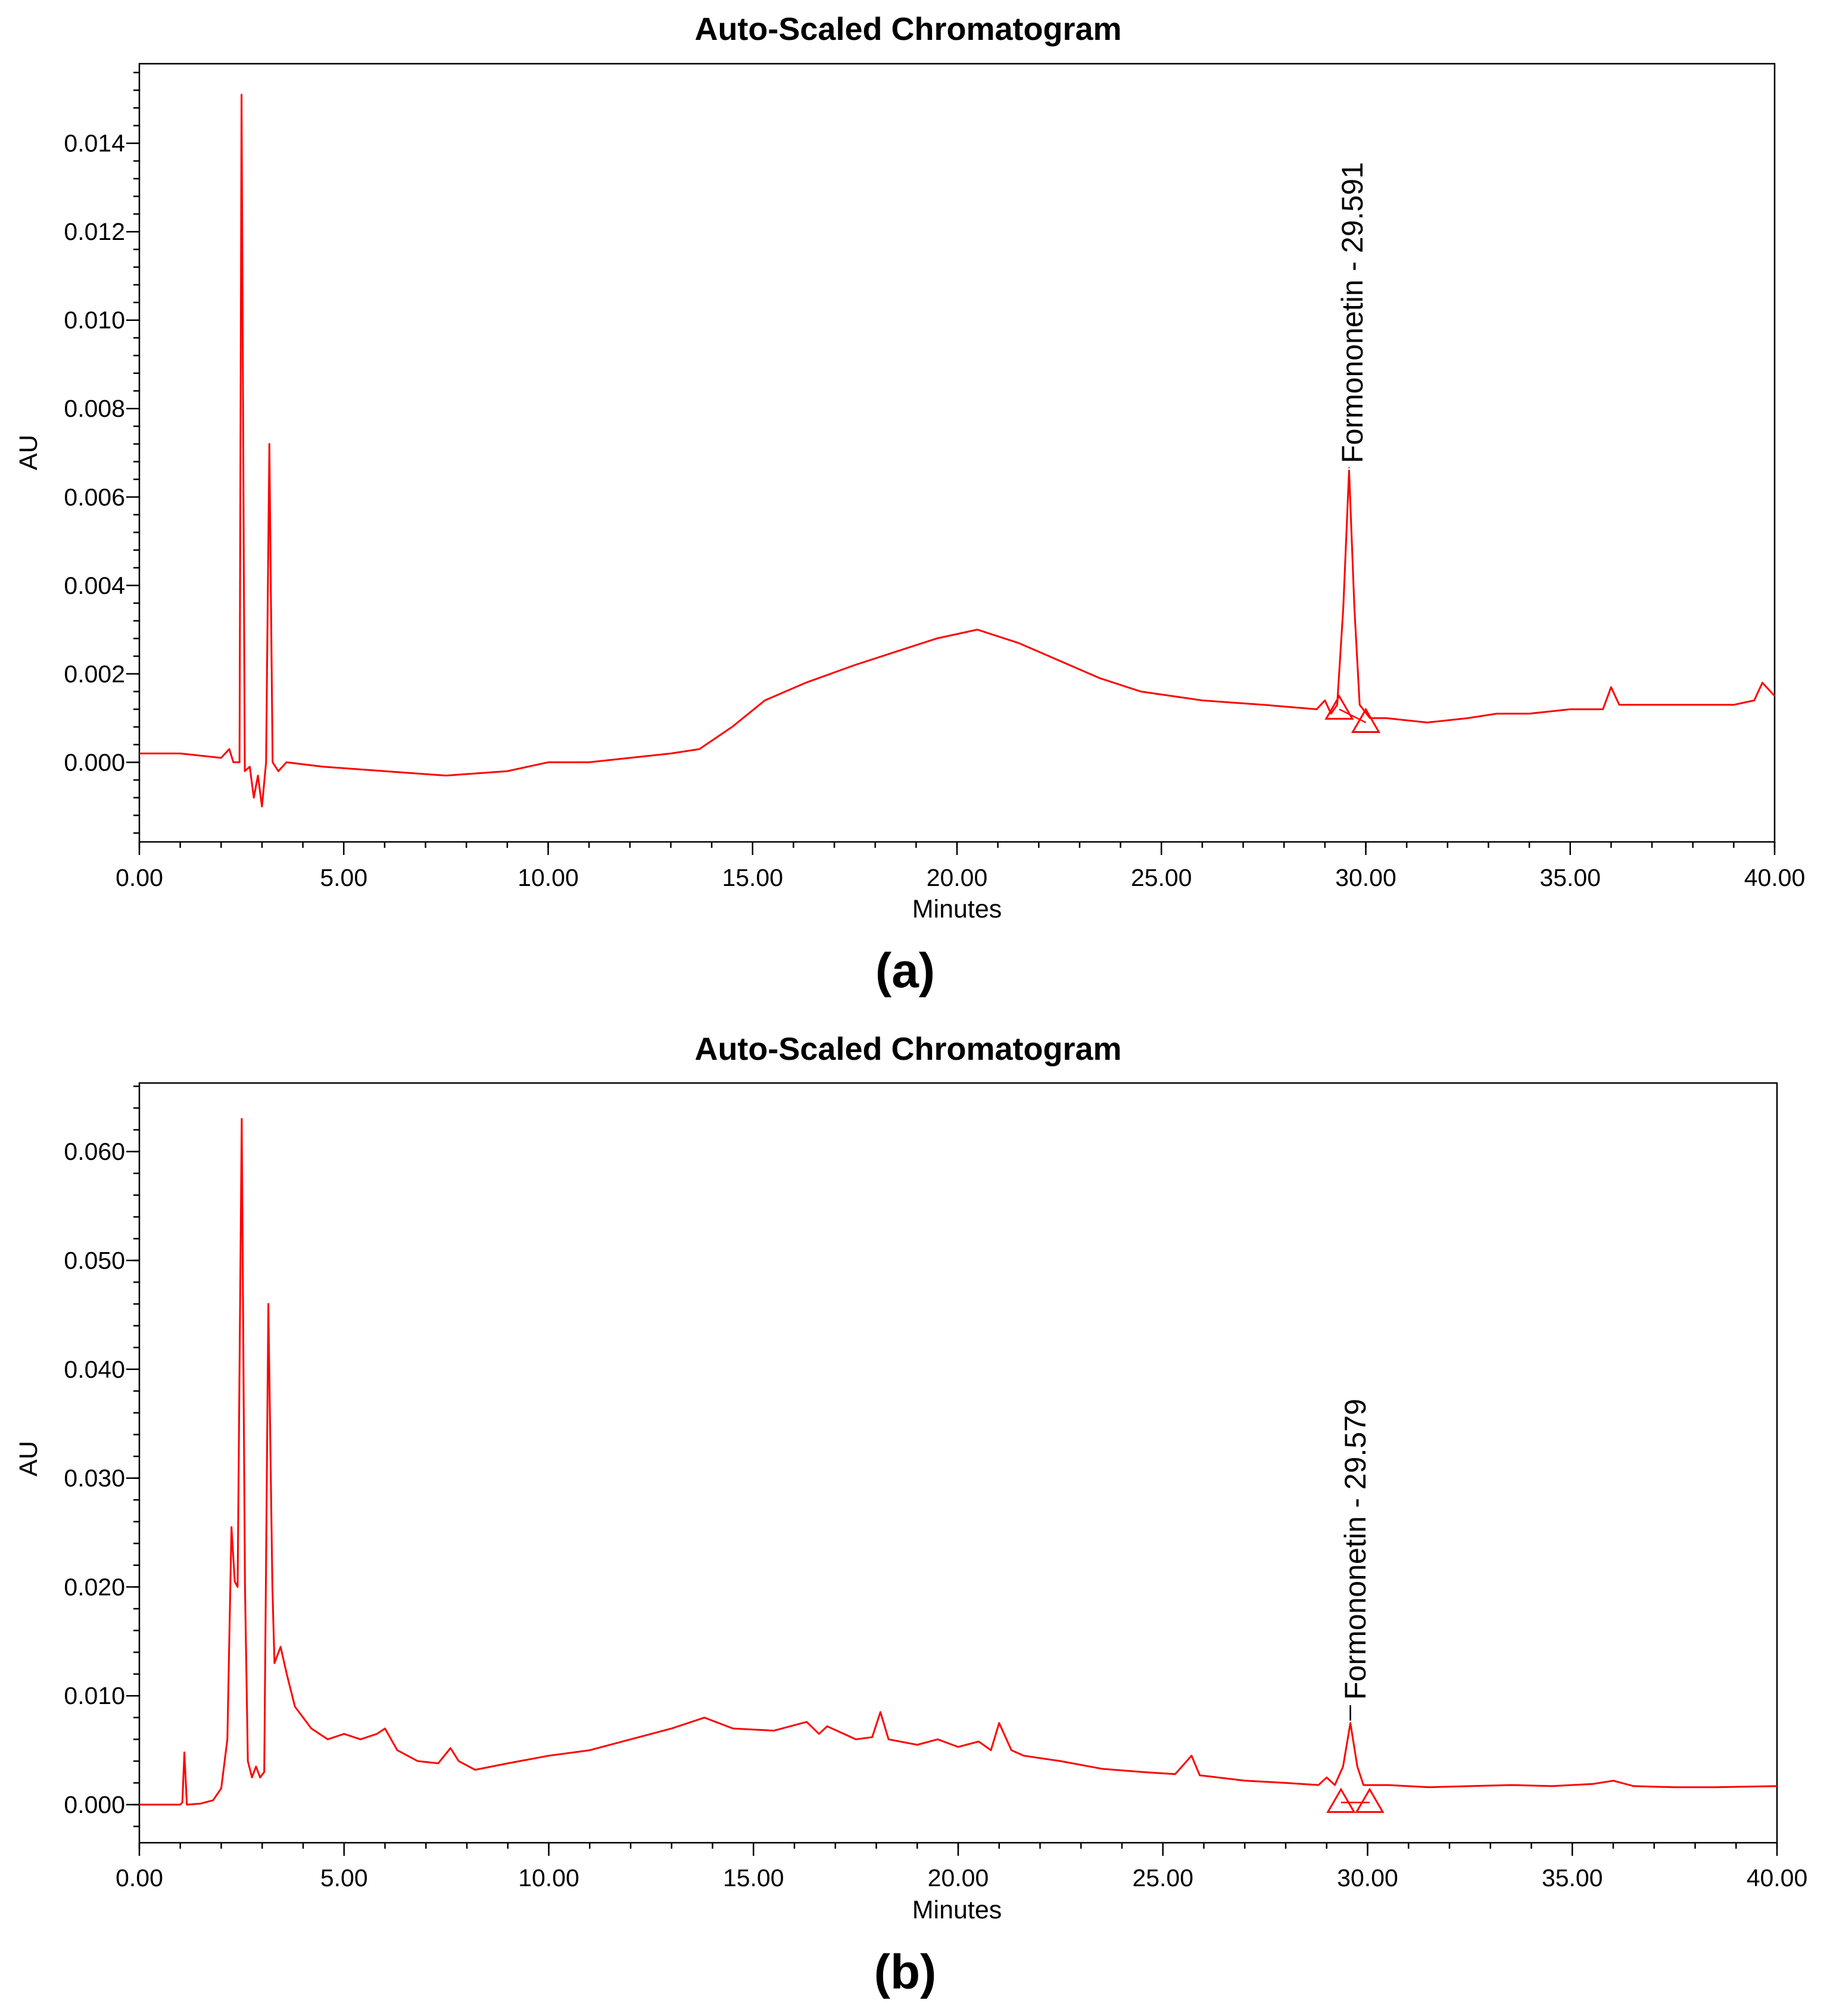 This screenshot has width=1830, height=2016. Describe the element at coordinates (102, 1456) in the screenshot. I see `y-axis: 0.000 0.010 0.020 0.030 0.040 0.050 0.060` at that location.